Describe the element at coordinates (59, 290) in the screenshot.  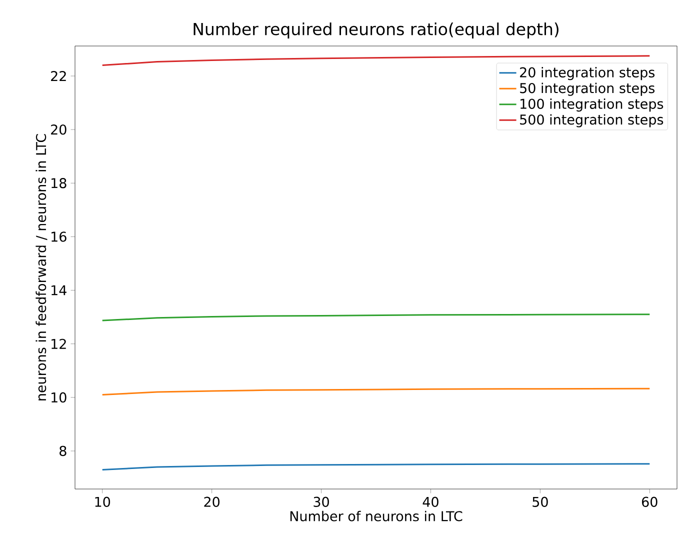
I see `y-tick-label: 14` at that location.